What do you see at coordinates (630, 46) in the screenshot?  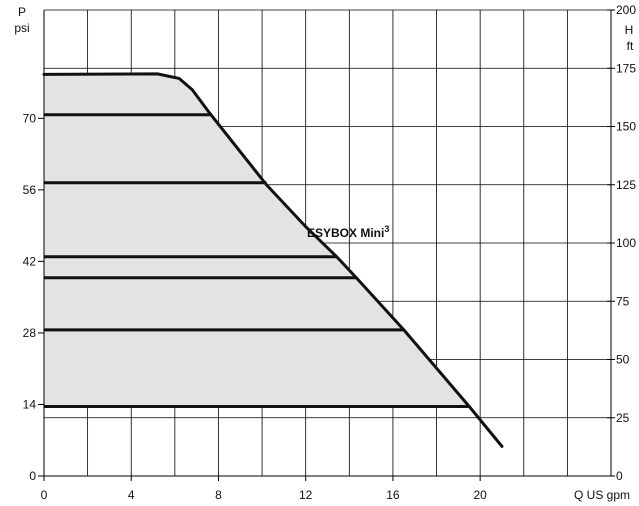 I see `right-axis-unit: ft` at bounding box center [630, 46].